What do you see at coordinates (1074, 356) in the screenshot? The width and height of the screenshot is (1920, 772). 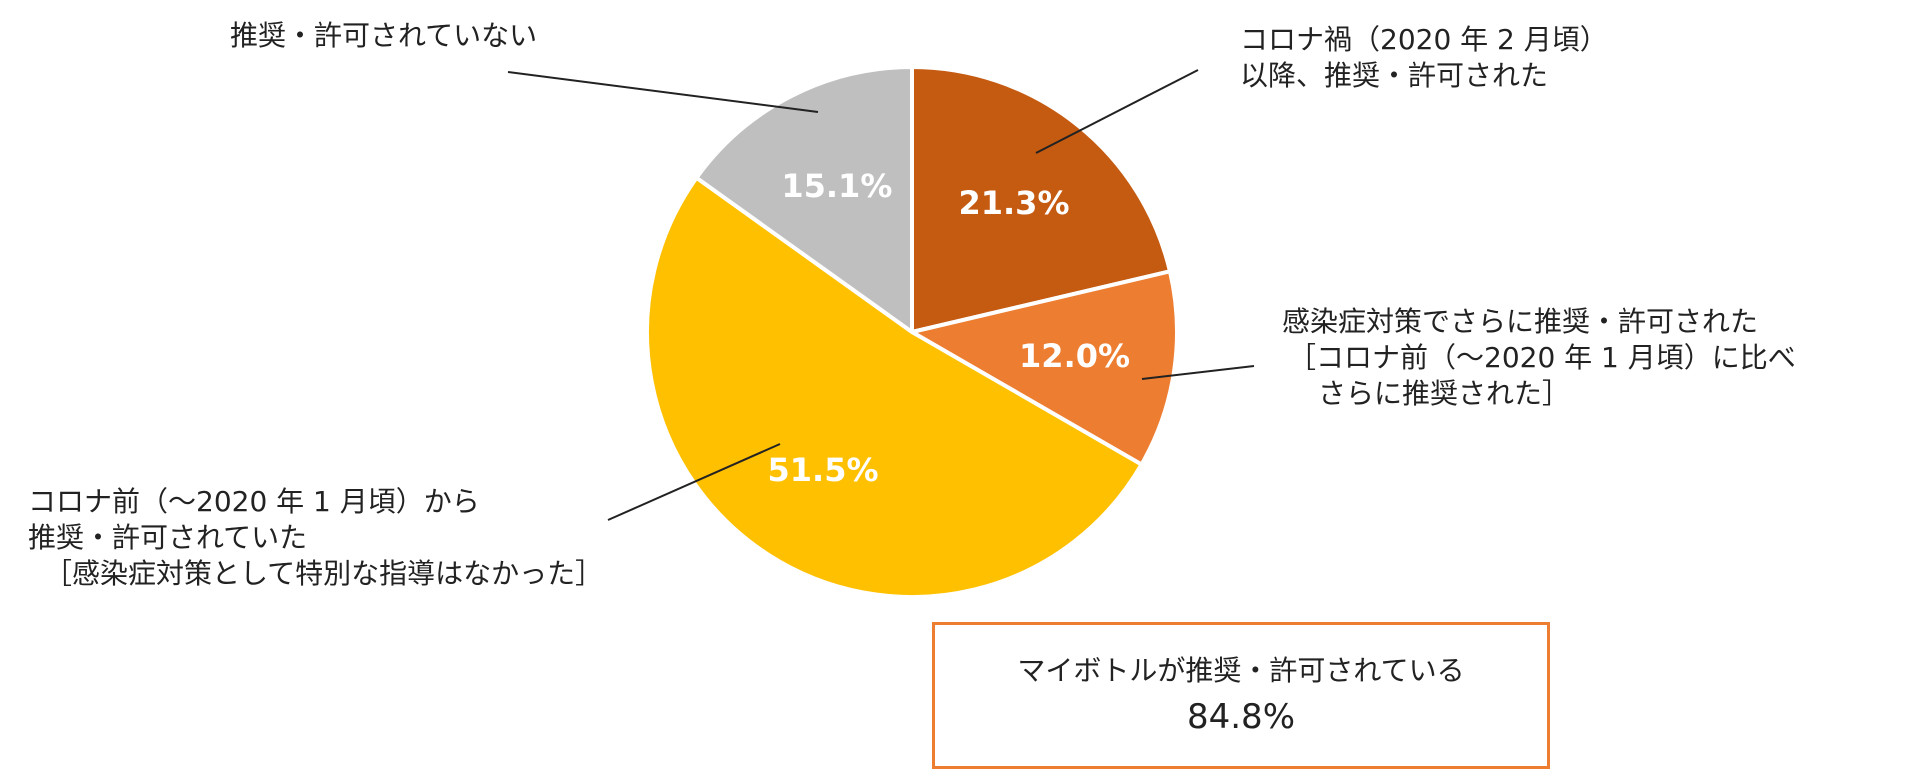 I see `slice-value-label: 12.0%` at bounding box center [1074, 356].